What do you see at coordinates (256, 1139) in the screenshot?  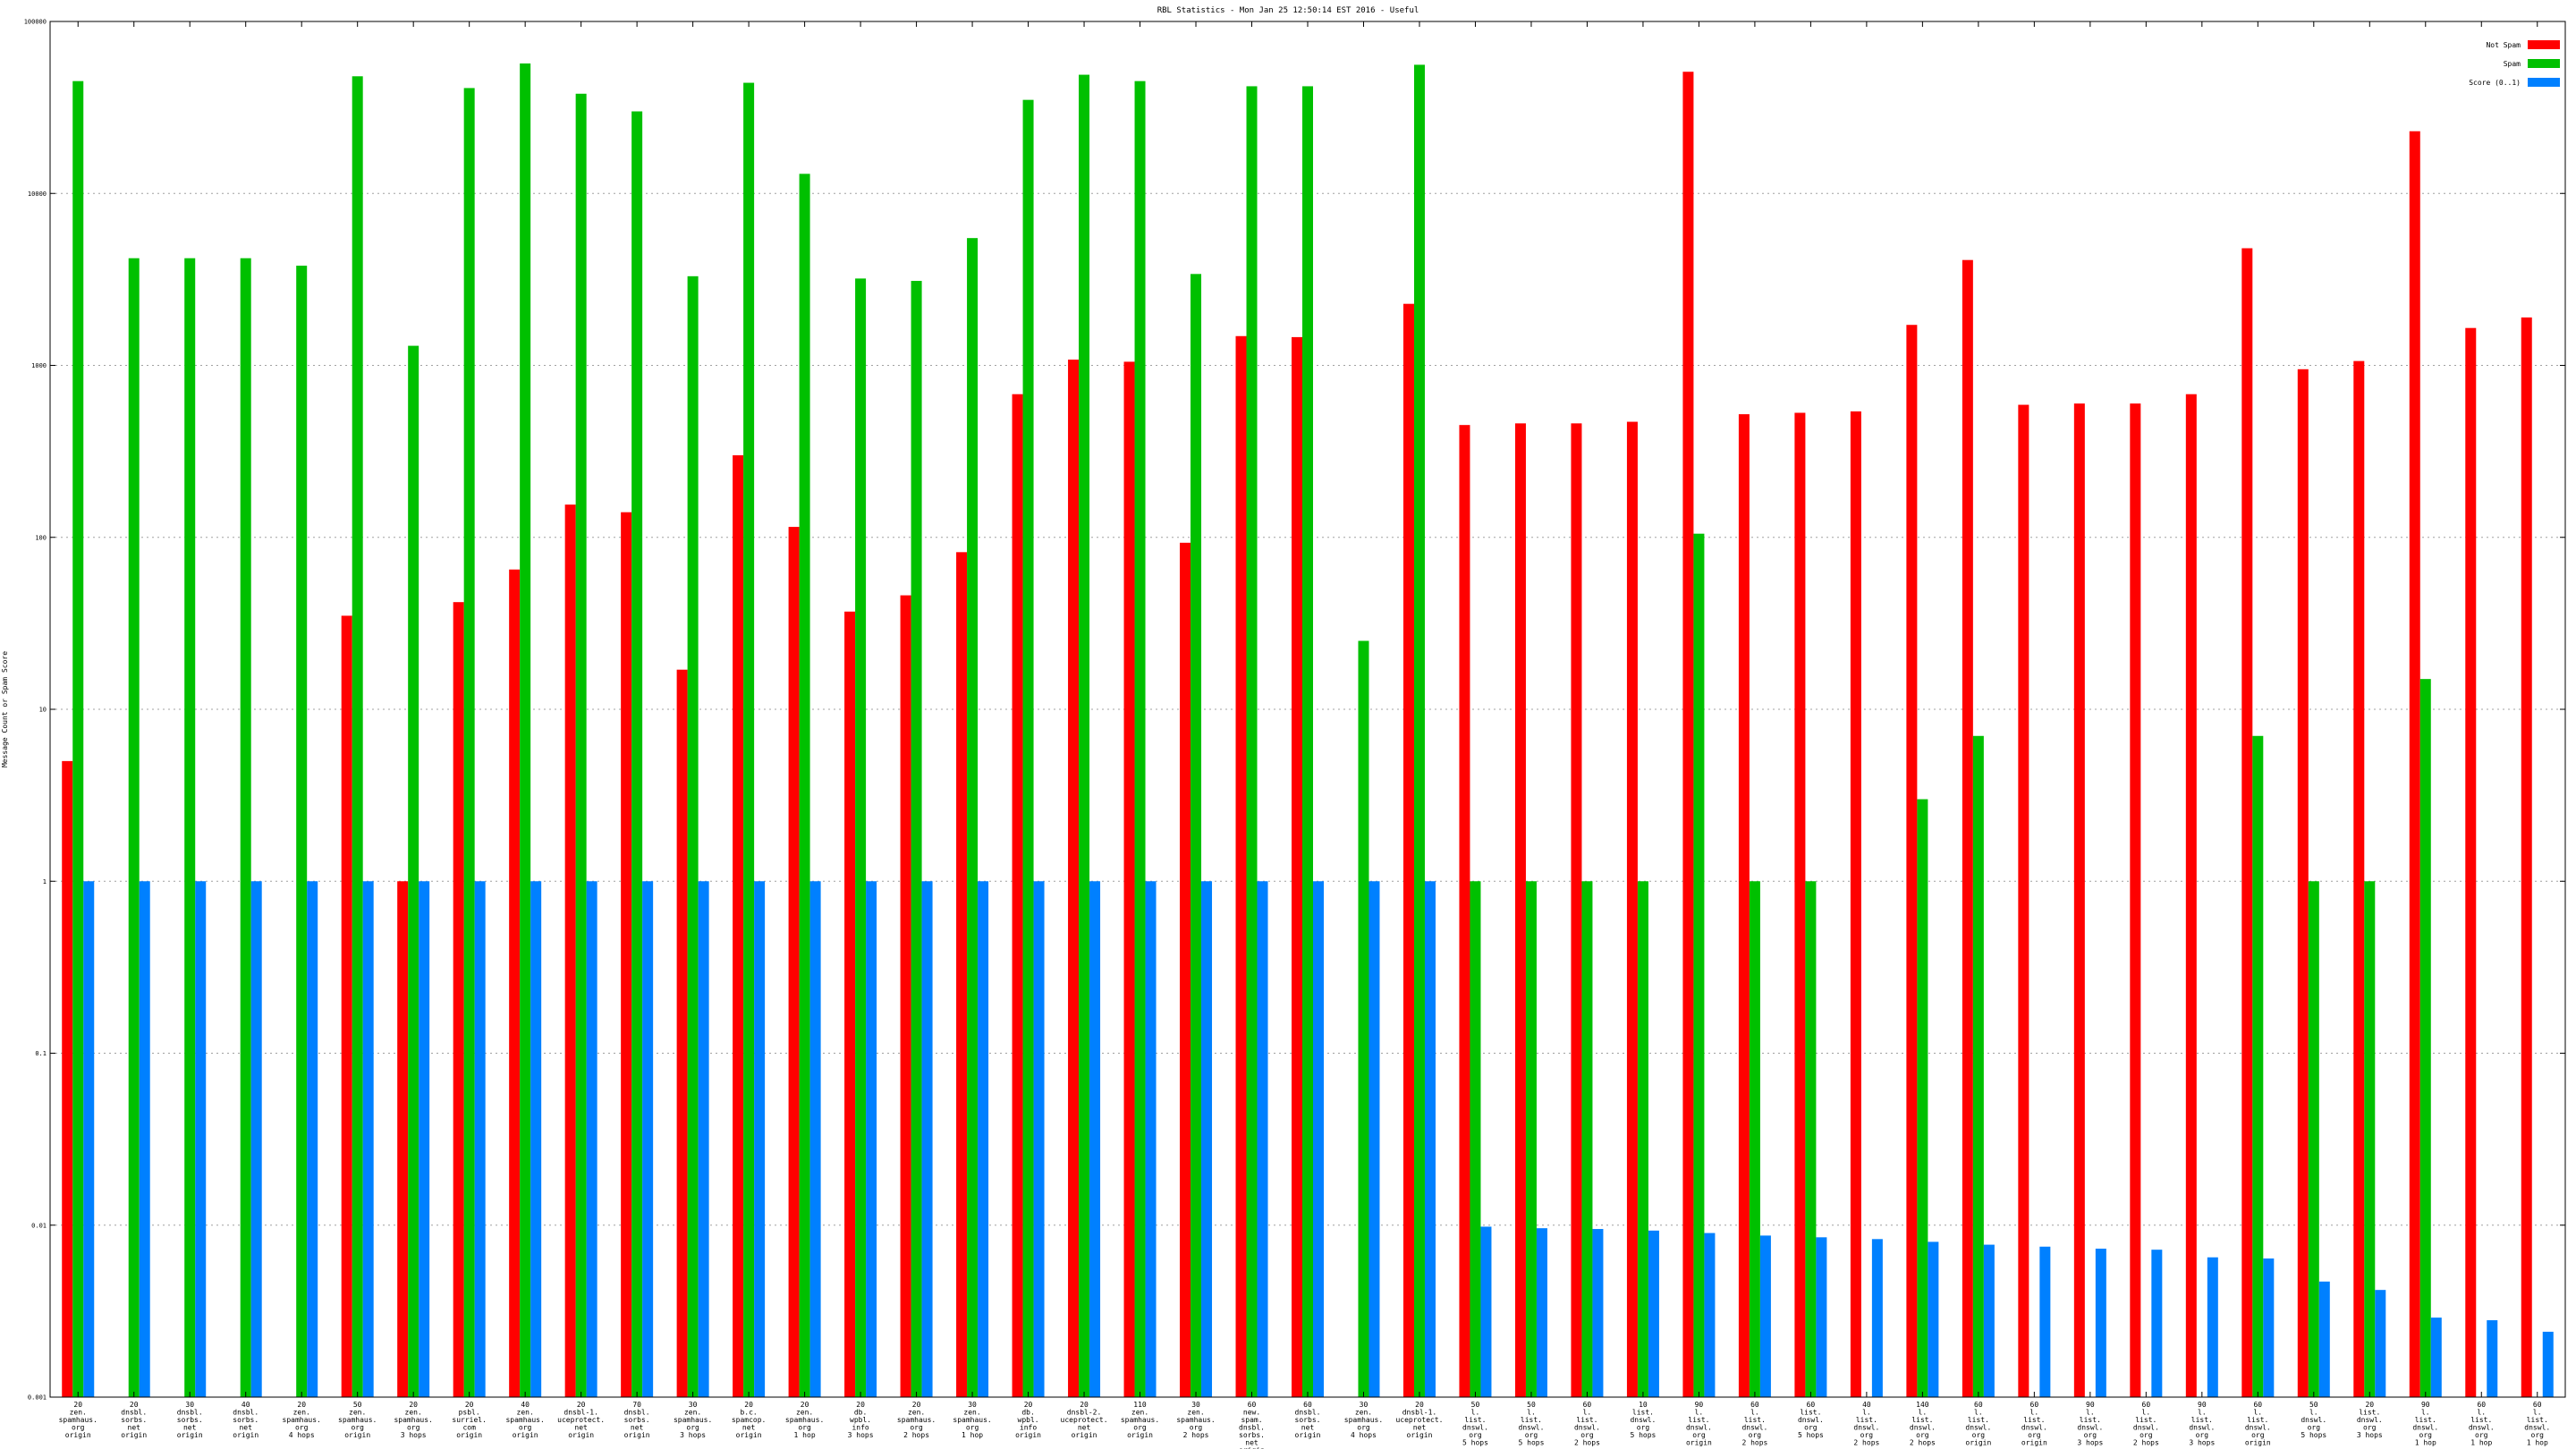 I see `bar-series2-cat3` at bounding box center [256, 1139].